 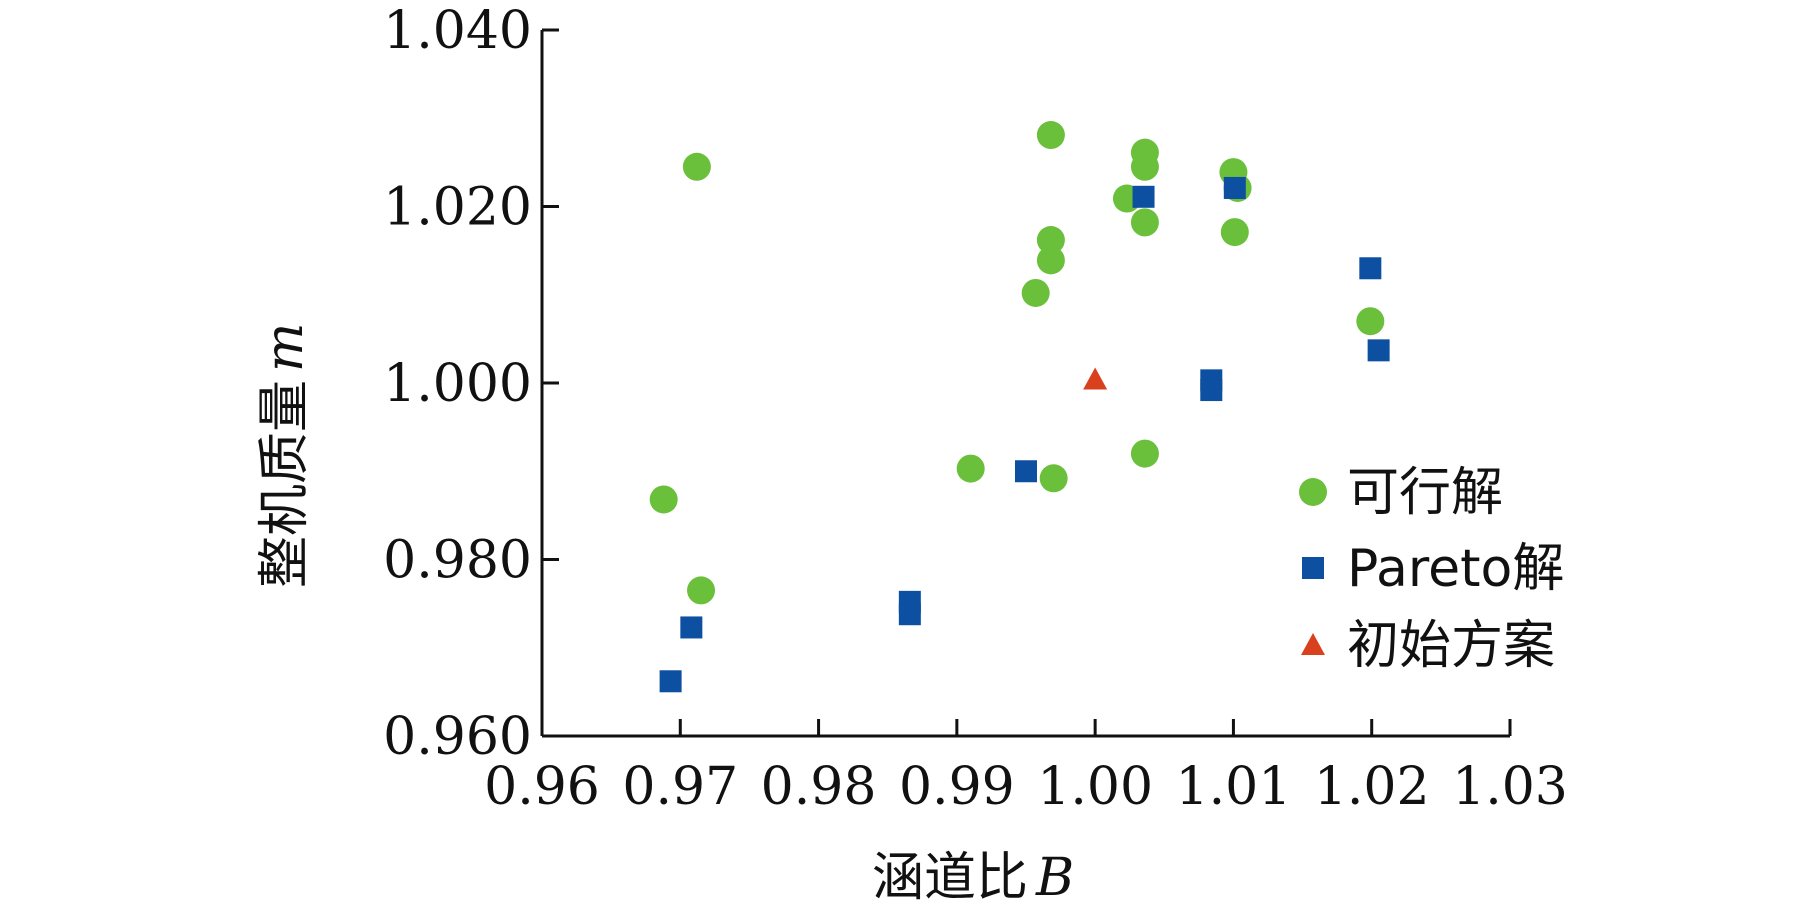 What do you see at coordinates (1313, 644) in the screenshot?
I see `legend-initial-marker` at bounding box center [1313, 644].